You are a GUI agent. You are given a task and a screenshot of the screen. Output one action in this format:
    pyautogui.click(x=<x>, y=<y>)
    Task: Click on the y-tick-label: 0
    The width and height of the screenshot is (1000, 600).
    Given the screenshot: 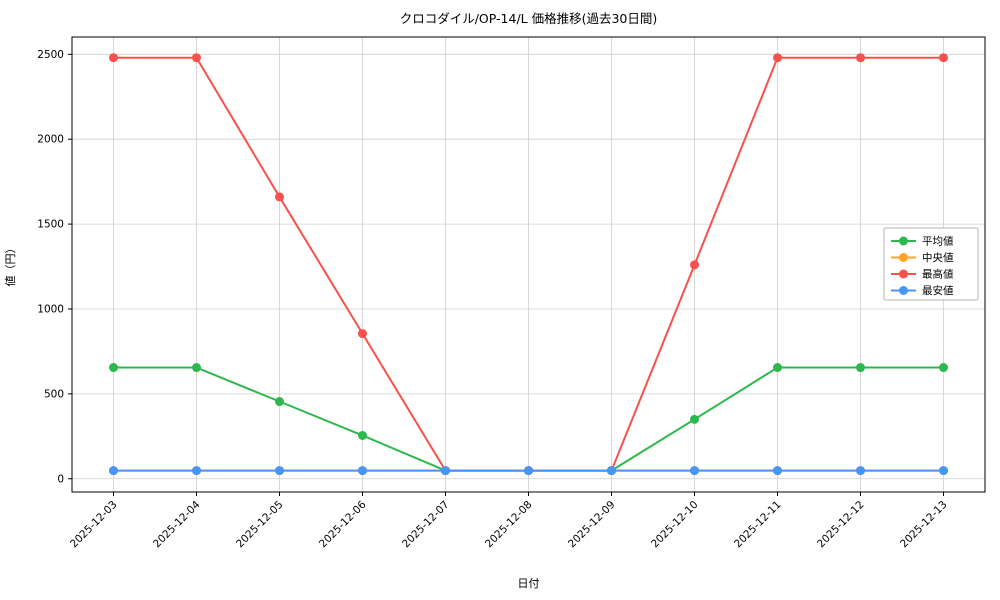 What is the action you would take?
    pyautogui.click(x=60, y=479)
    